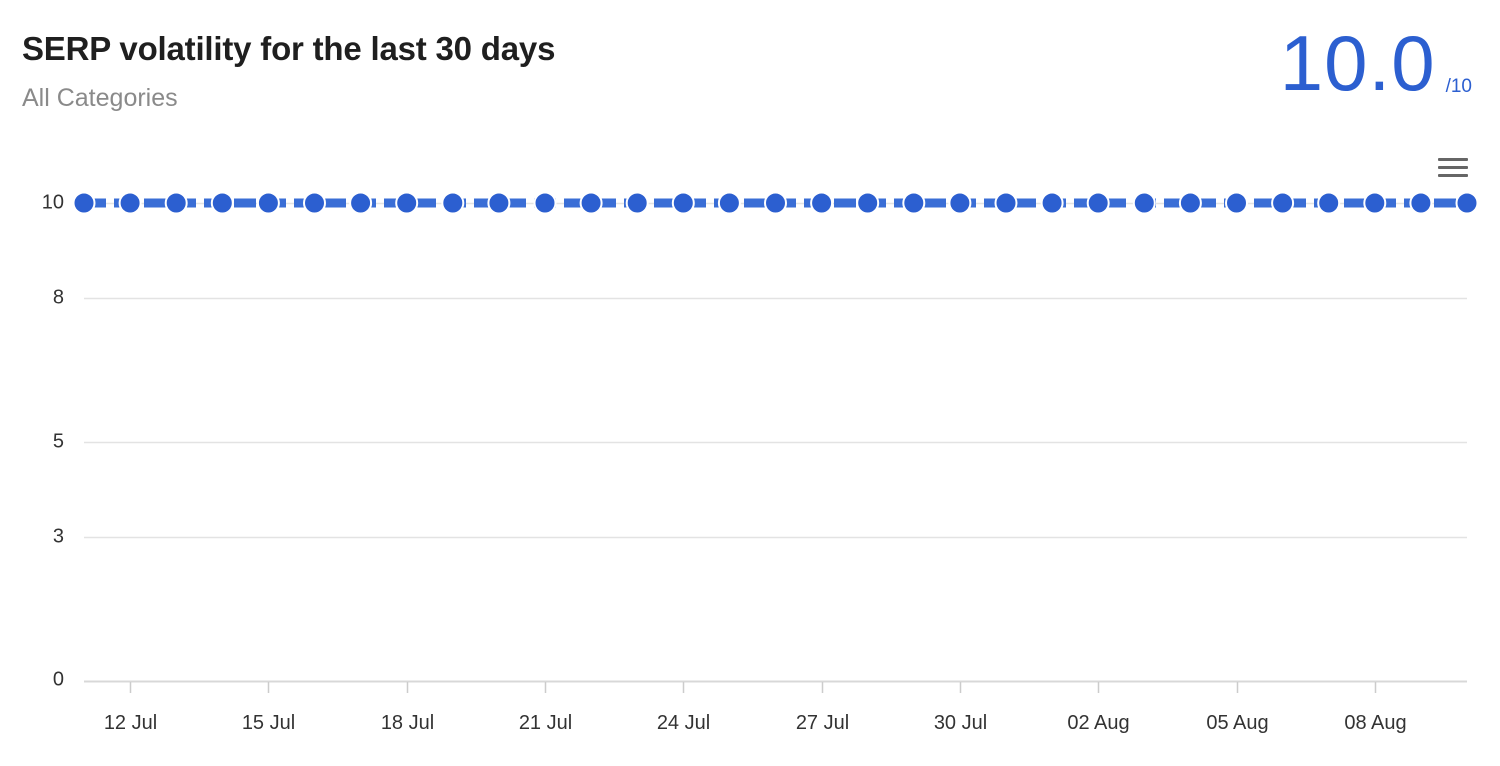 The height and width of the screenshot is (766, 1500). I want to click on x-tick-label: 15 Jul, so click(268, 723).